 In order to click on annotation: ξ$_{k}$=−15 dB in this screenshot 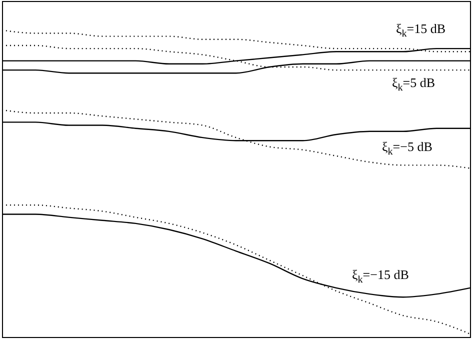, I will do `click(380, 277)`.